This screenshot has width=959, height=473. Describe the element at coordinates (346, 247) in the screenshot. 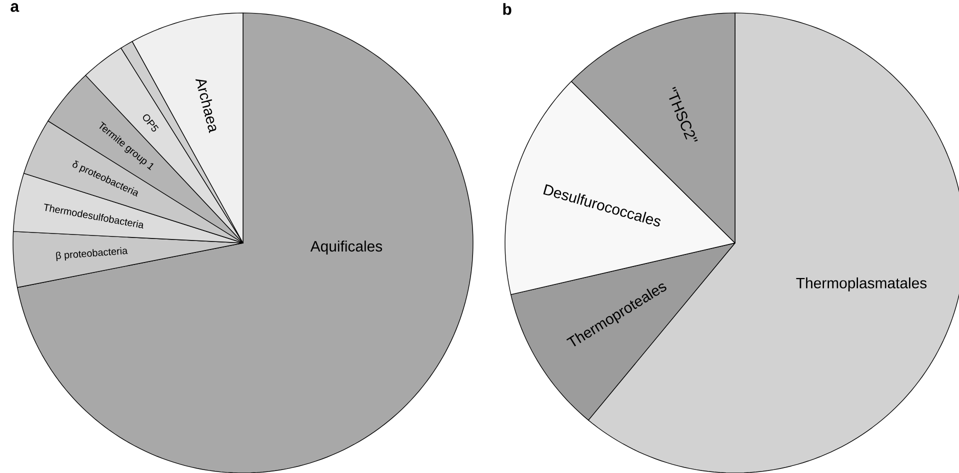

I see `slice-label: Aquificales` at that location.